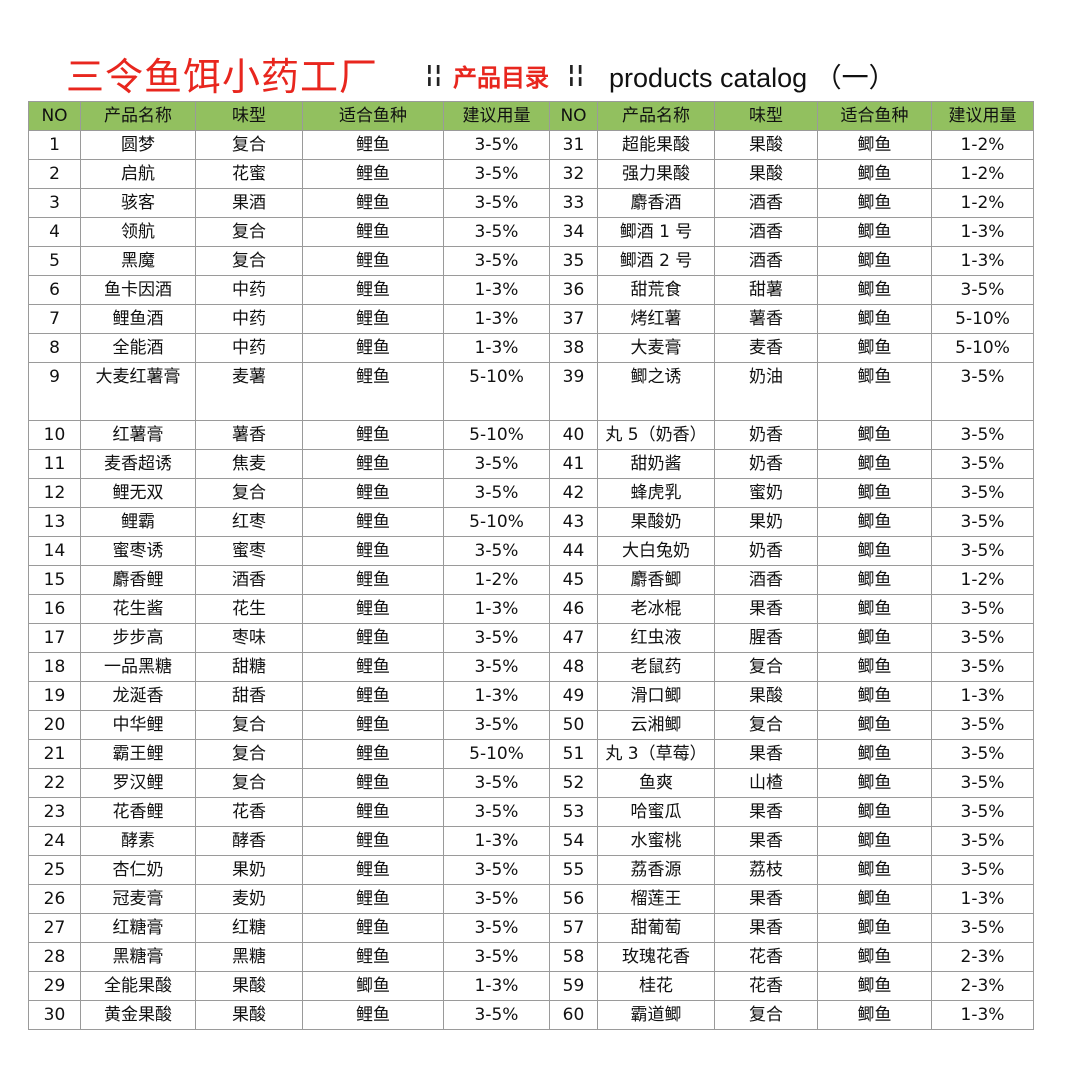  What do you see at coordinates (54, 435) in the screenshot?
I see `cell-no: 10` at bounding box center [54, 435].